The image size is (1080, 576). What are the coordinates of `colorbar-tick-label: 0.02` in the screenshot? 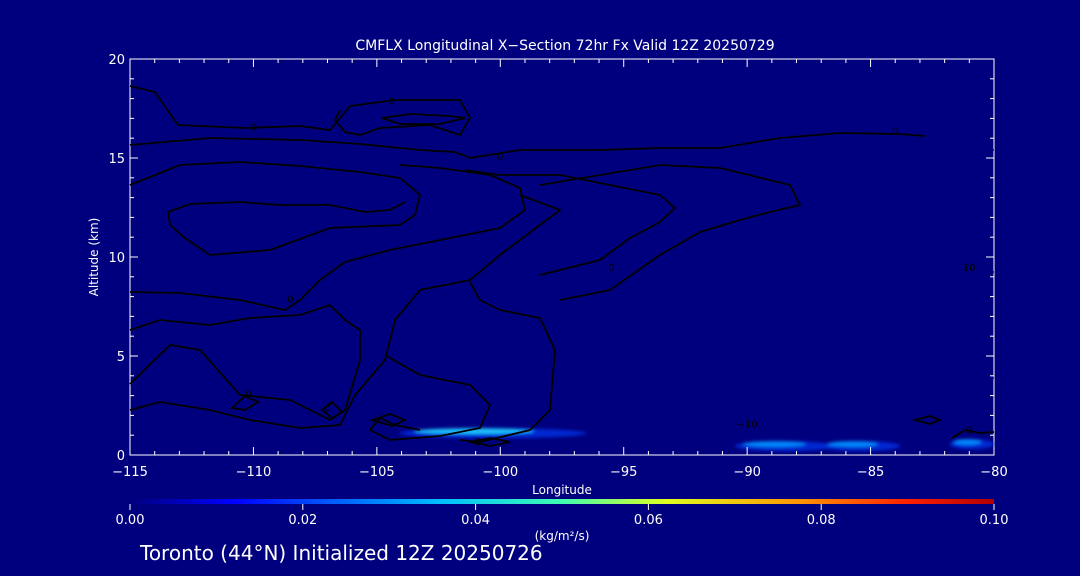 It's located at (302, 520).